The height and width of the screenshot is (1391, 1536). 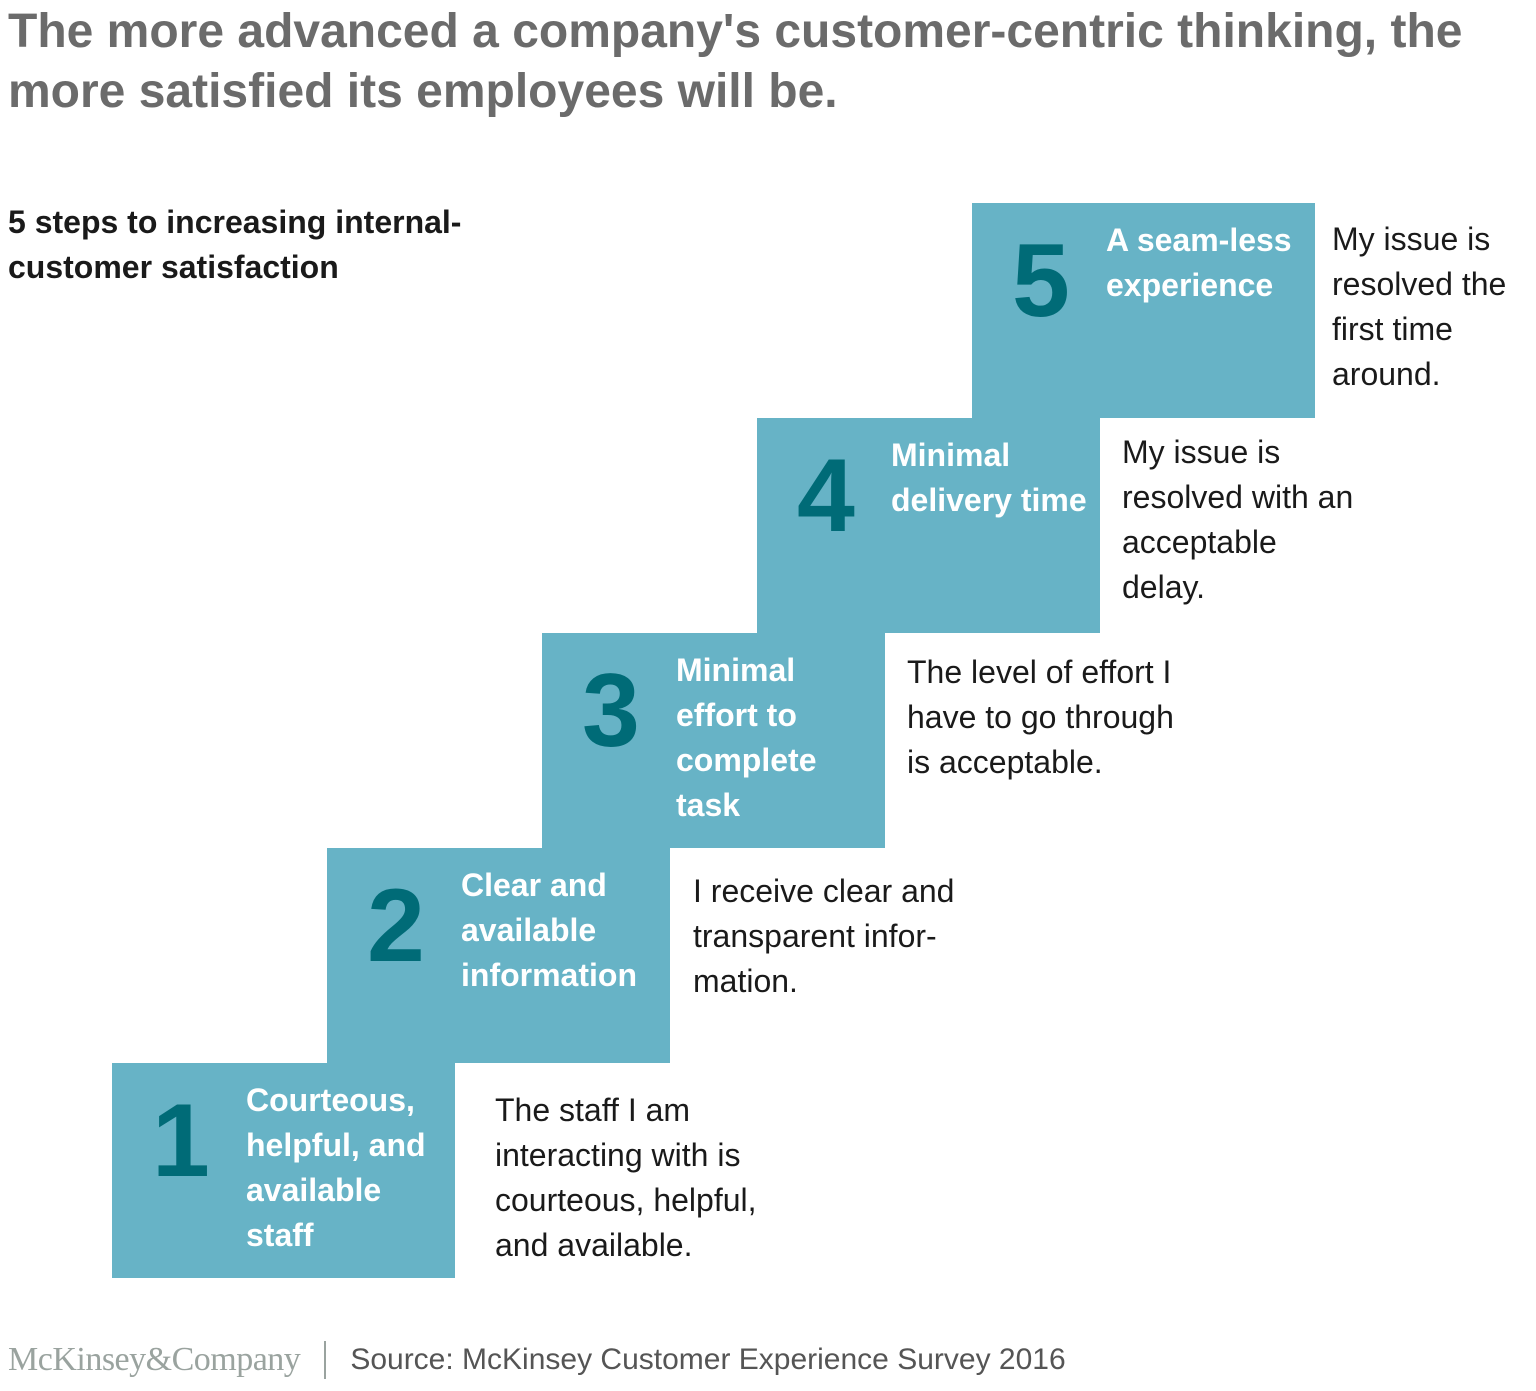 I want to click on step-number: 3, so click(x=611, y=711).